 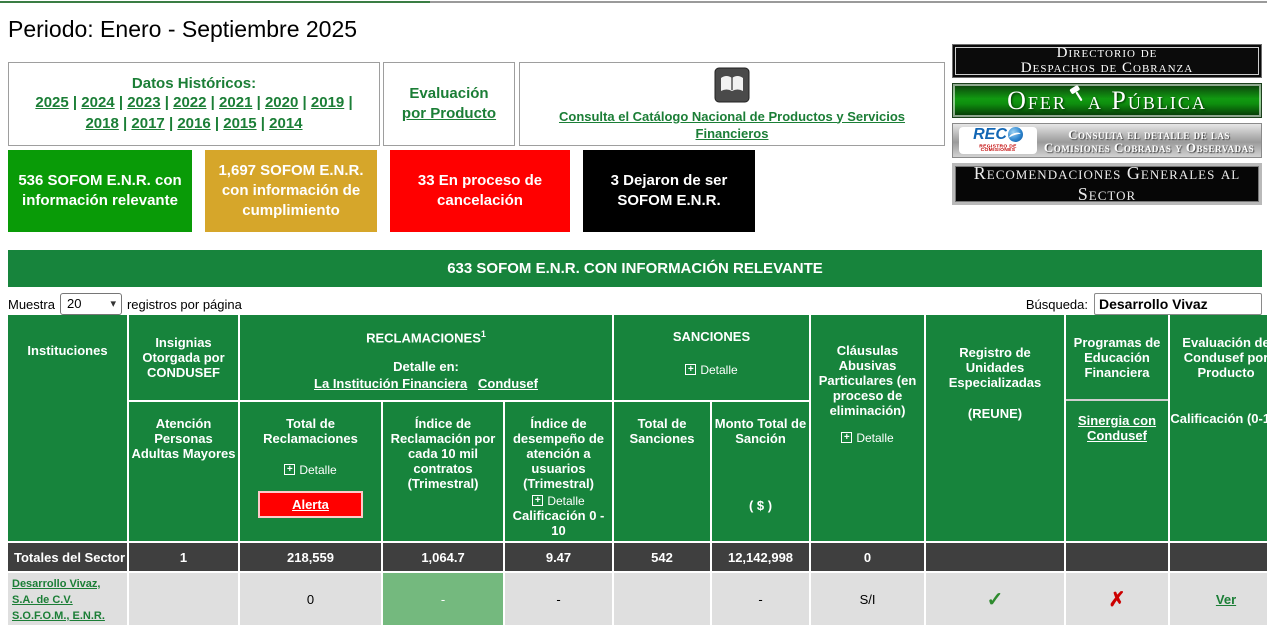 What do you see at coordinates (1218, 557) in the screenshot?
I see `totals-evaluacion` at bounding box center [1218, 557].